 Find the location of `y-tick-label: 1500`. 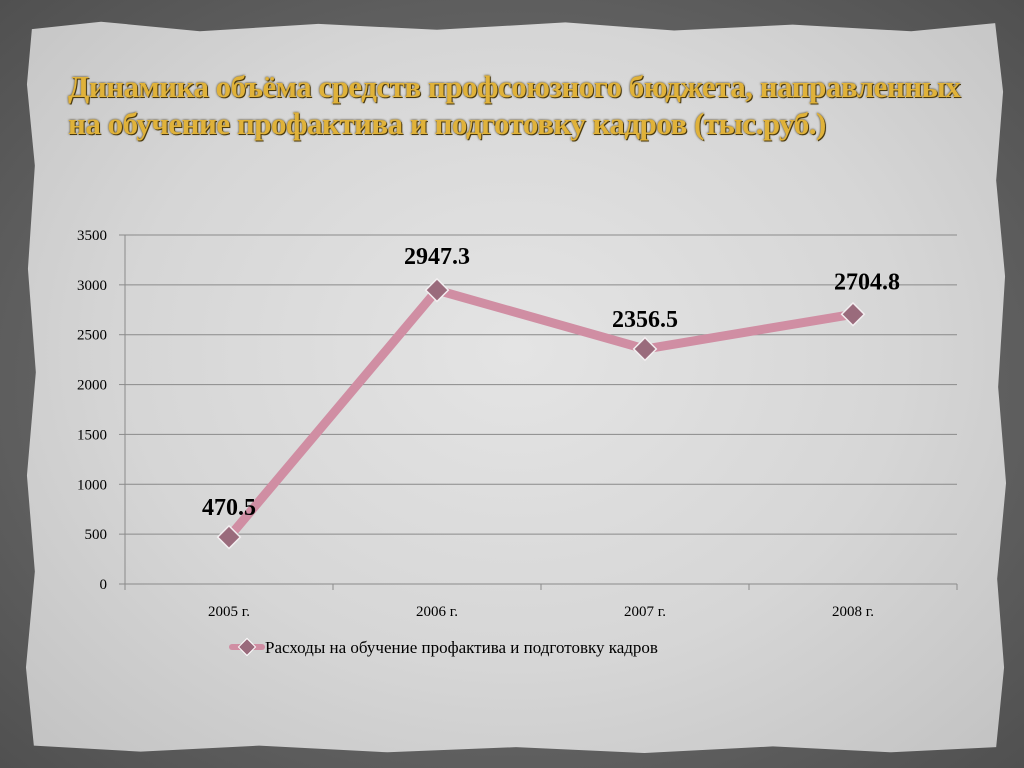

y-tick-label: 1500 is located at coordinates (92, 435).